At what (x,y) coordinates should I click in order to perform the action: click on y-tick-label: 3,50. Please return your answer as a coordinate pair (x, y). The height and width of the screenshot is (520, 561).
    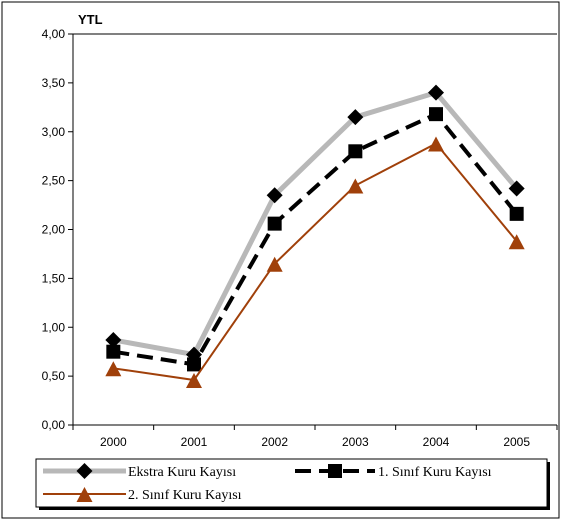
    Looking at the image, I should click on (54, 83).